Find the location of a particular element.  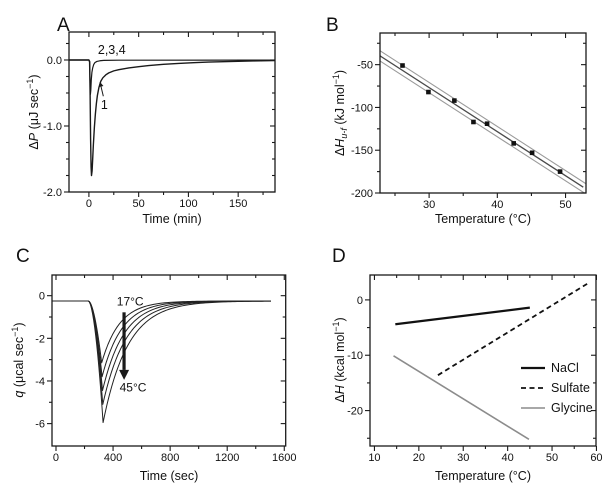

x-tick-label: 800 is located at coordinates (170, 458).